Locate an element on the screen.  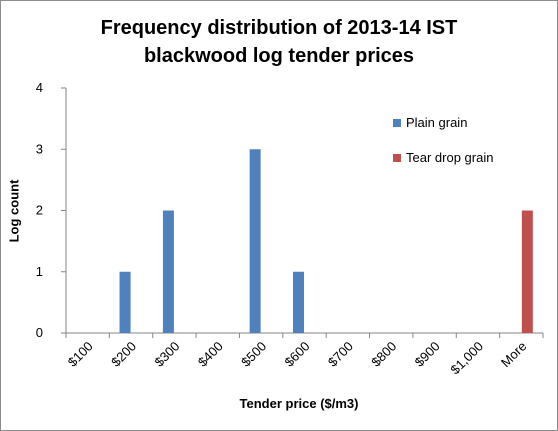
legend-swatch-plain-grain is located at coordinates (397, 122).